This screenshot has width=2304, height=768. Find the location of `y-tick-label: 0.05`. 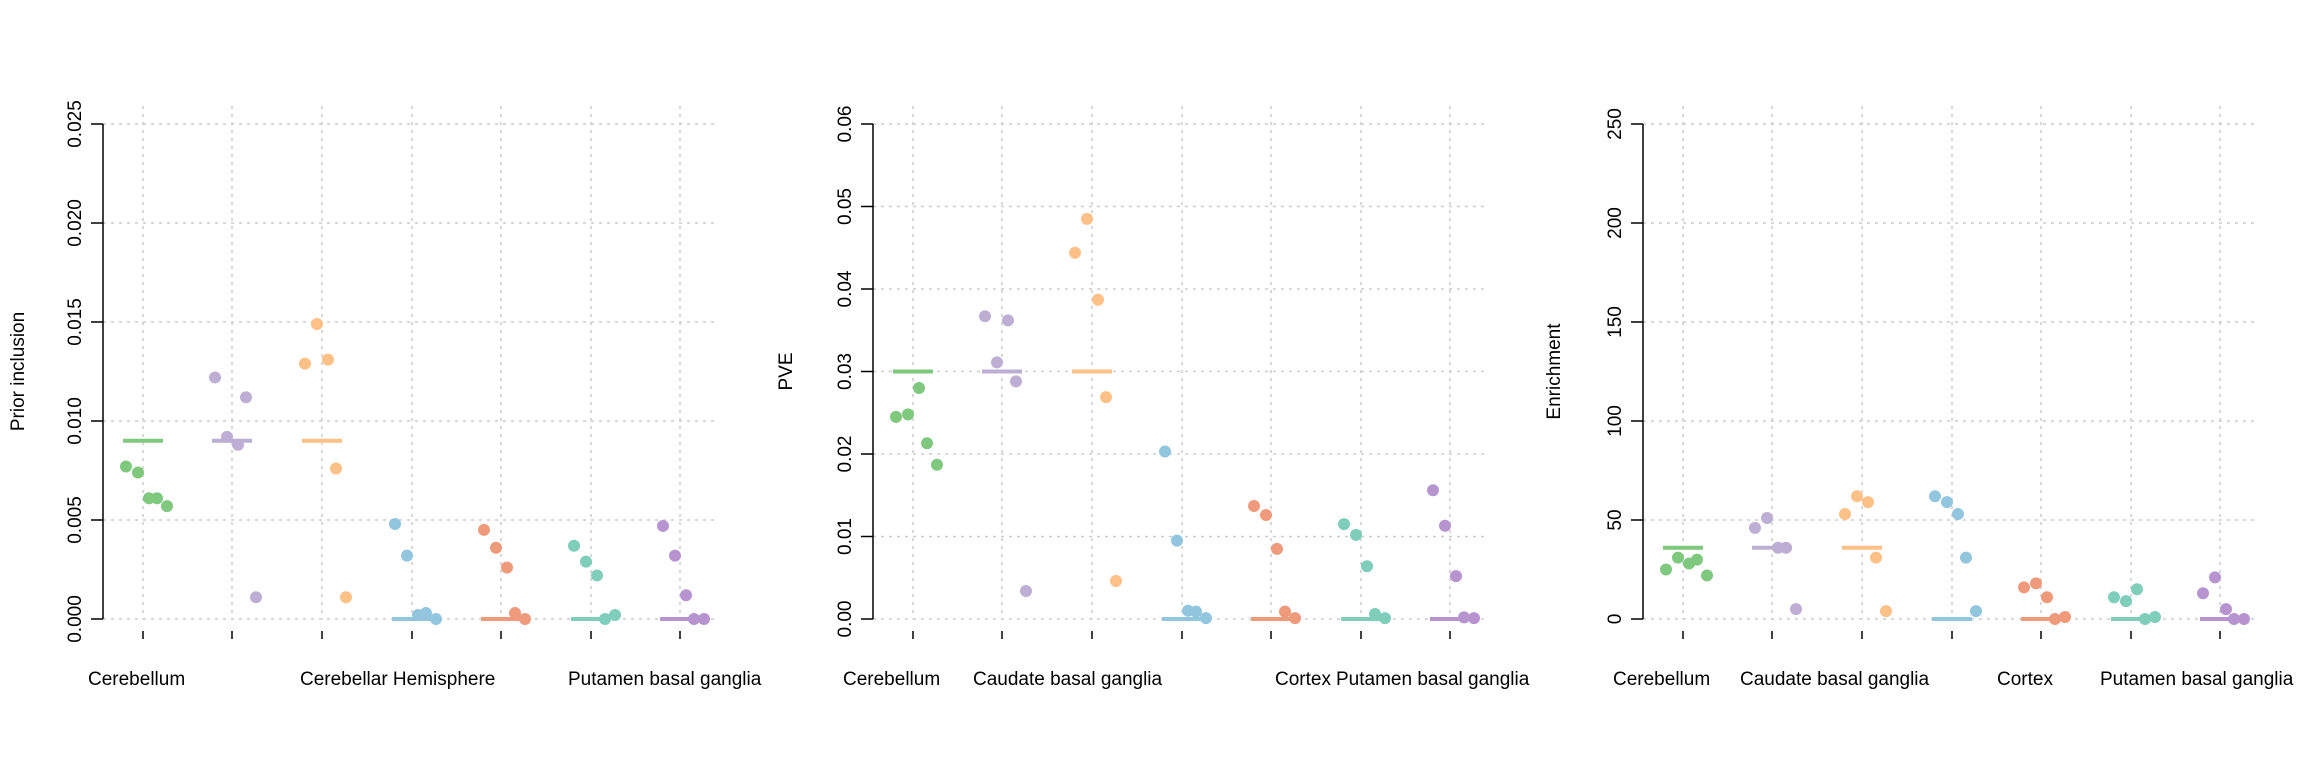

y-tick-label: 0.05 is located at coordinates (845, 206).